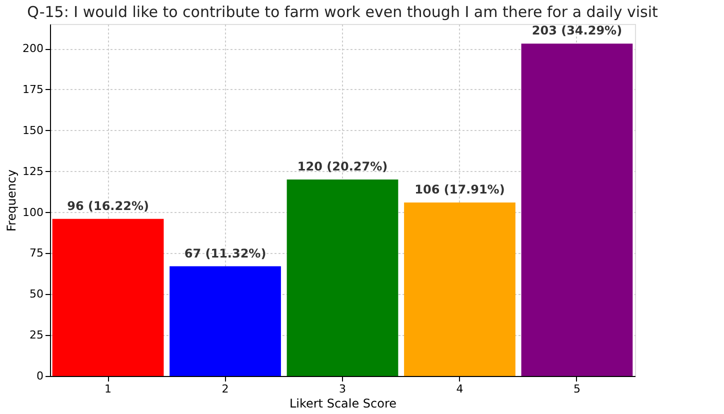 The image size is (724, 414). Describe the element at coordinates (460, 389) in the screenshot. I see `x-tick-label: 4` at that location.